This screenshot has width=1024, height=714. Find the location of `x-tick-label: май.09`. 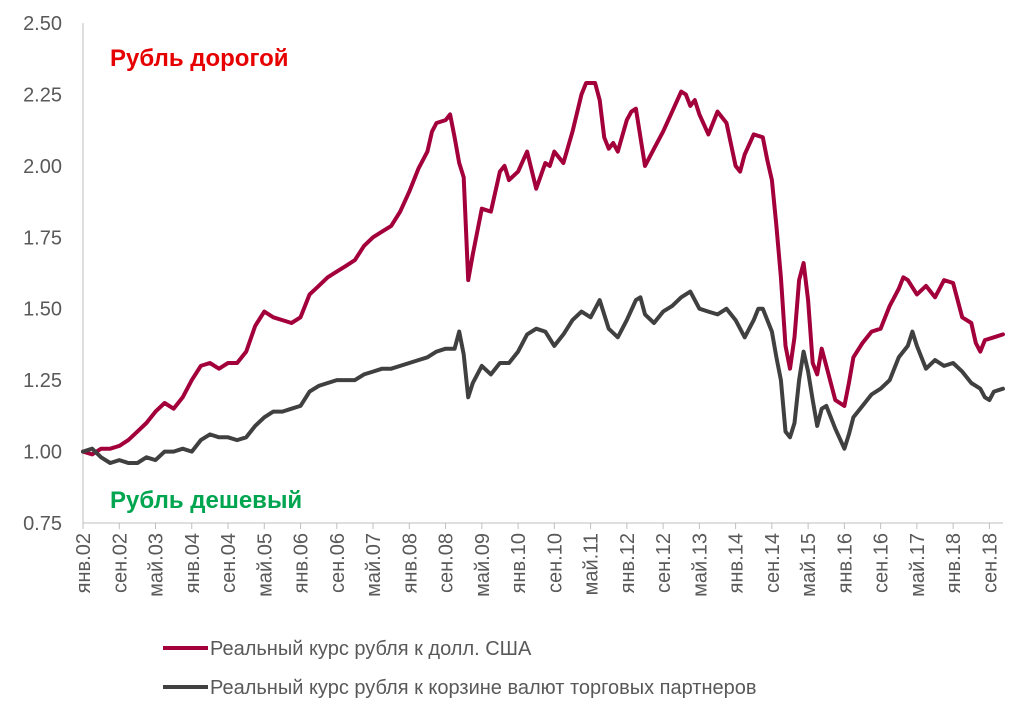

x-tick-label: май.09 is located at coordinates (483, 565).